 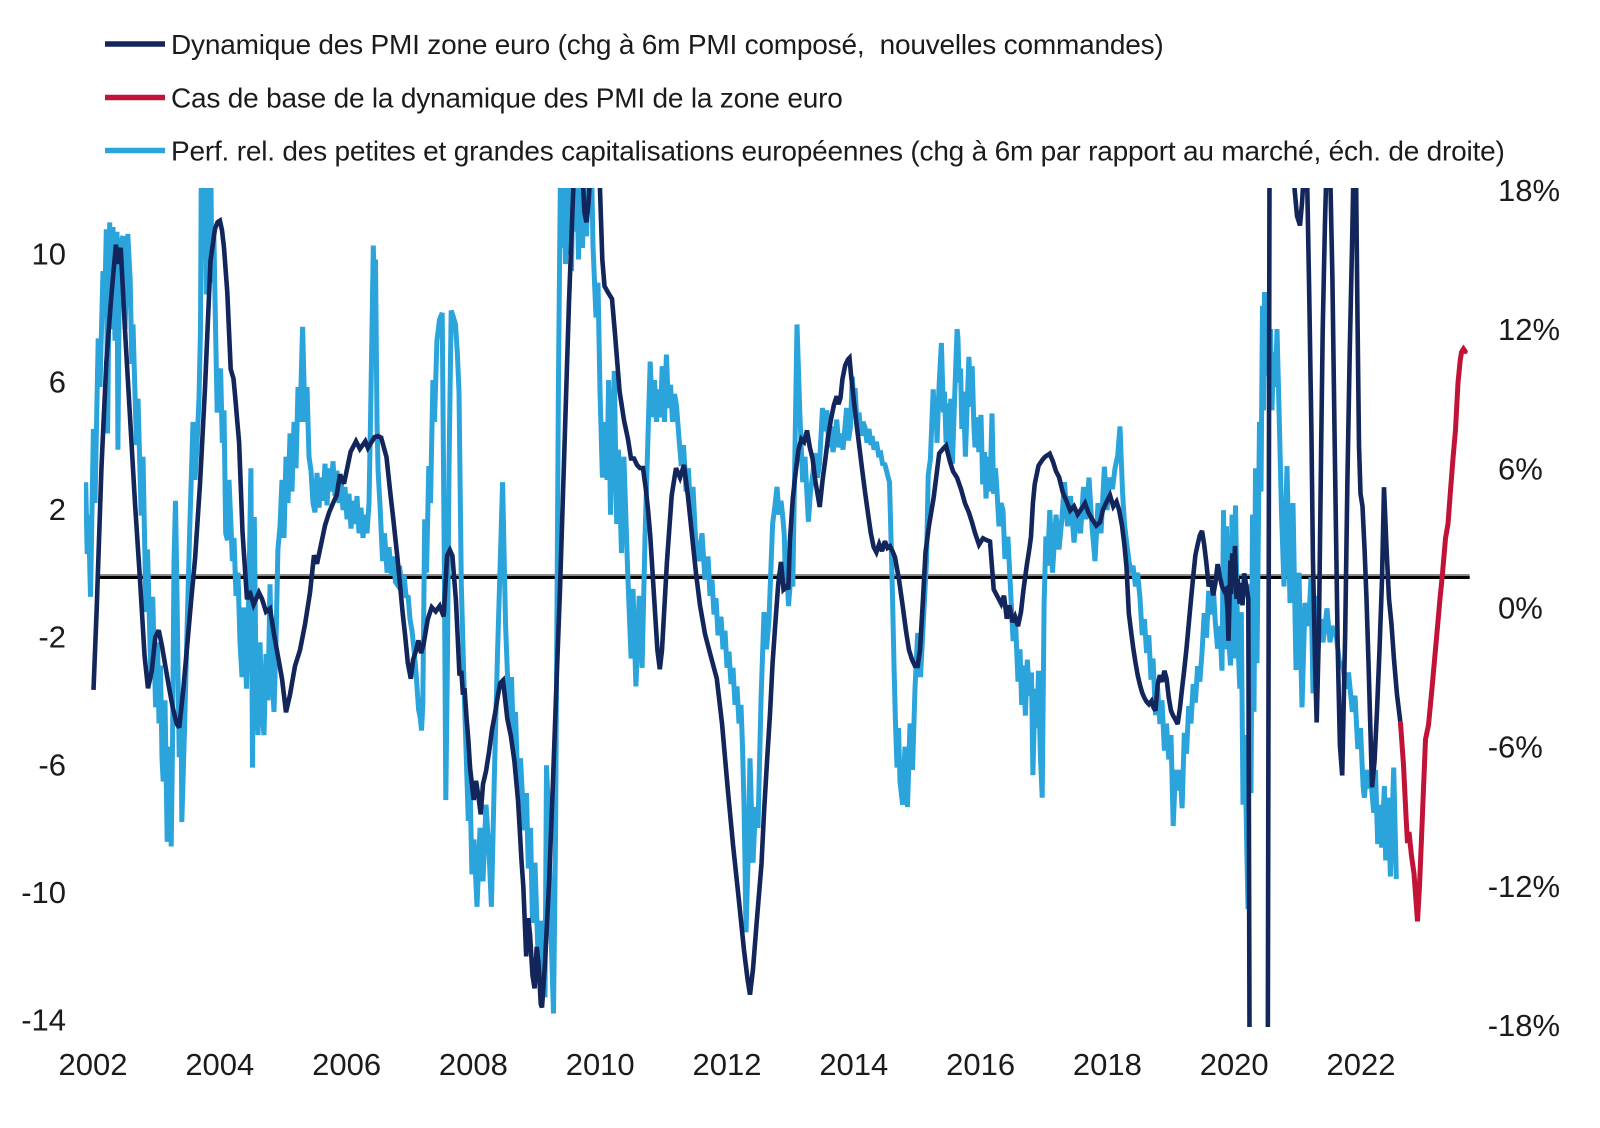 What do you see at coordinates (1529, 190) in the screenshot?
I see `svg-text: 18%` at bounding box center [1529, 190].